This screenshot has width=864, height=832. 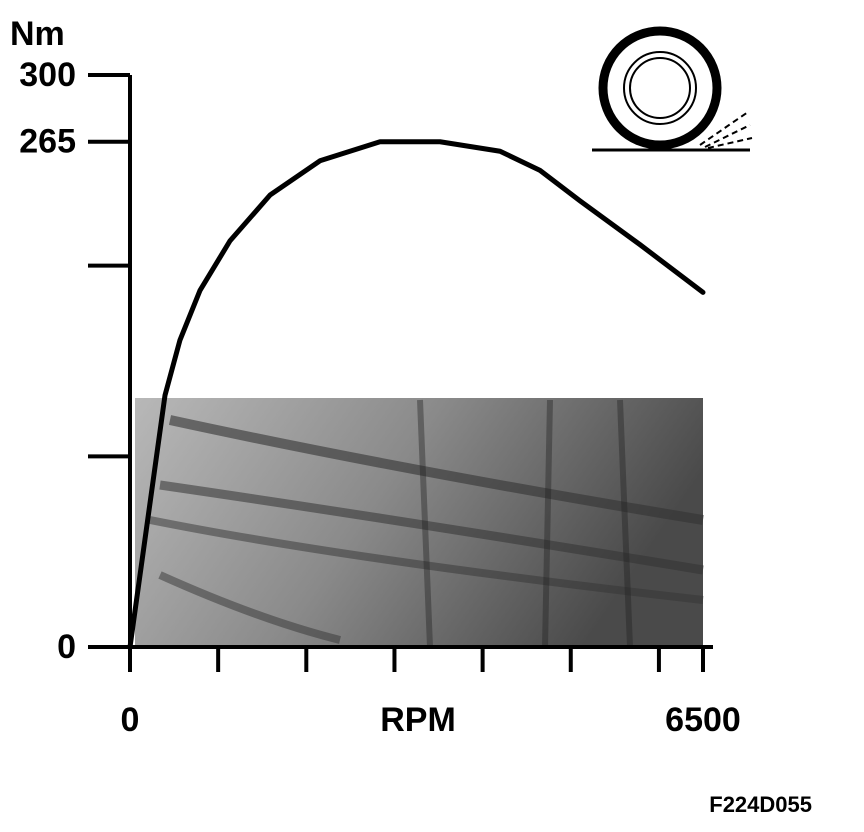 What do you see at coordinates (672, 89) in the screenshot?
I see `tire-icon` at bounding box center [672, 89].